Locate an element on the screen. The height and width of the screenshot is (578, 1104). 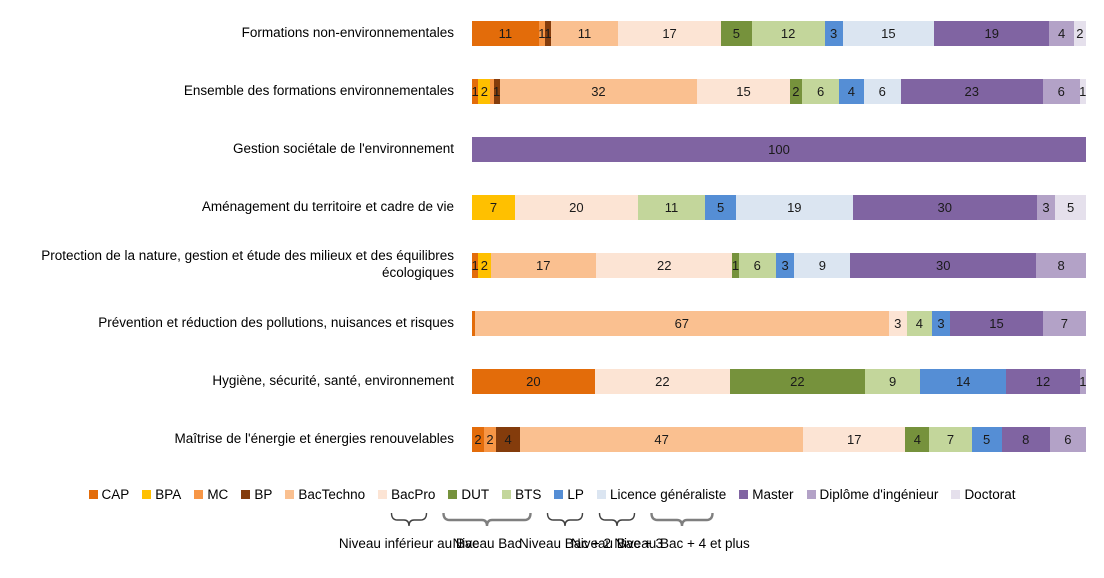
bar-track: 100 is located at coordinates (779, 149).